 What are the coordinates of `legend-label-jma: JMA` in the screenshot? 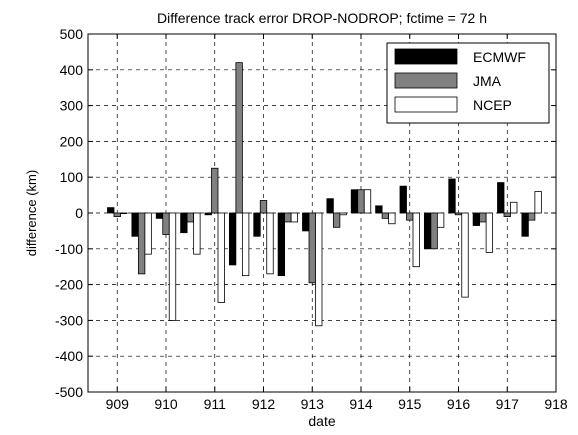 It's located at (487, 81).